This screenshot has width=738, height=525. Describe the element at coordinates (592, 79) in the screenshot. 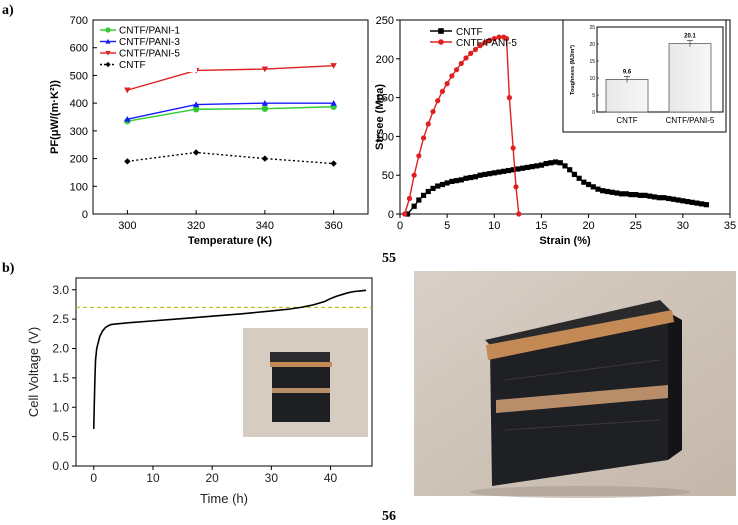

I see `inset-y-tick-label: 10` at that location.